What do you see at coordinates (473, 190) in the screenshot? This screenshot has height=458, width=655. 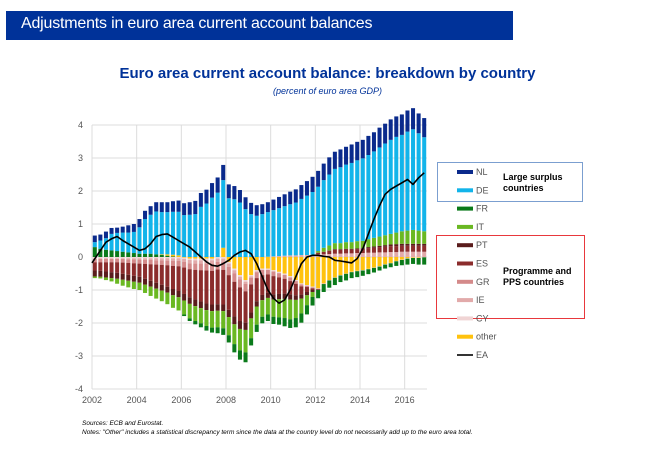 I see `legend-item-de: DE` at bounding box center [473, 190].